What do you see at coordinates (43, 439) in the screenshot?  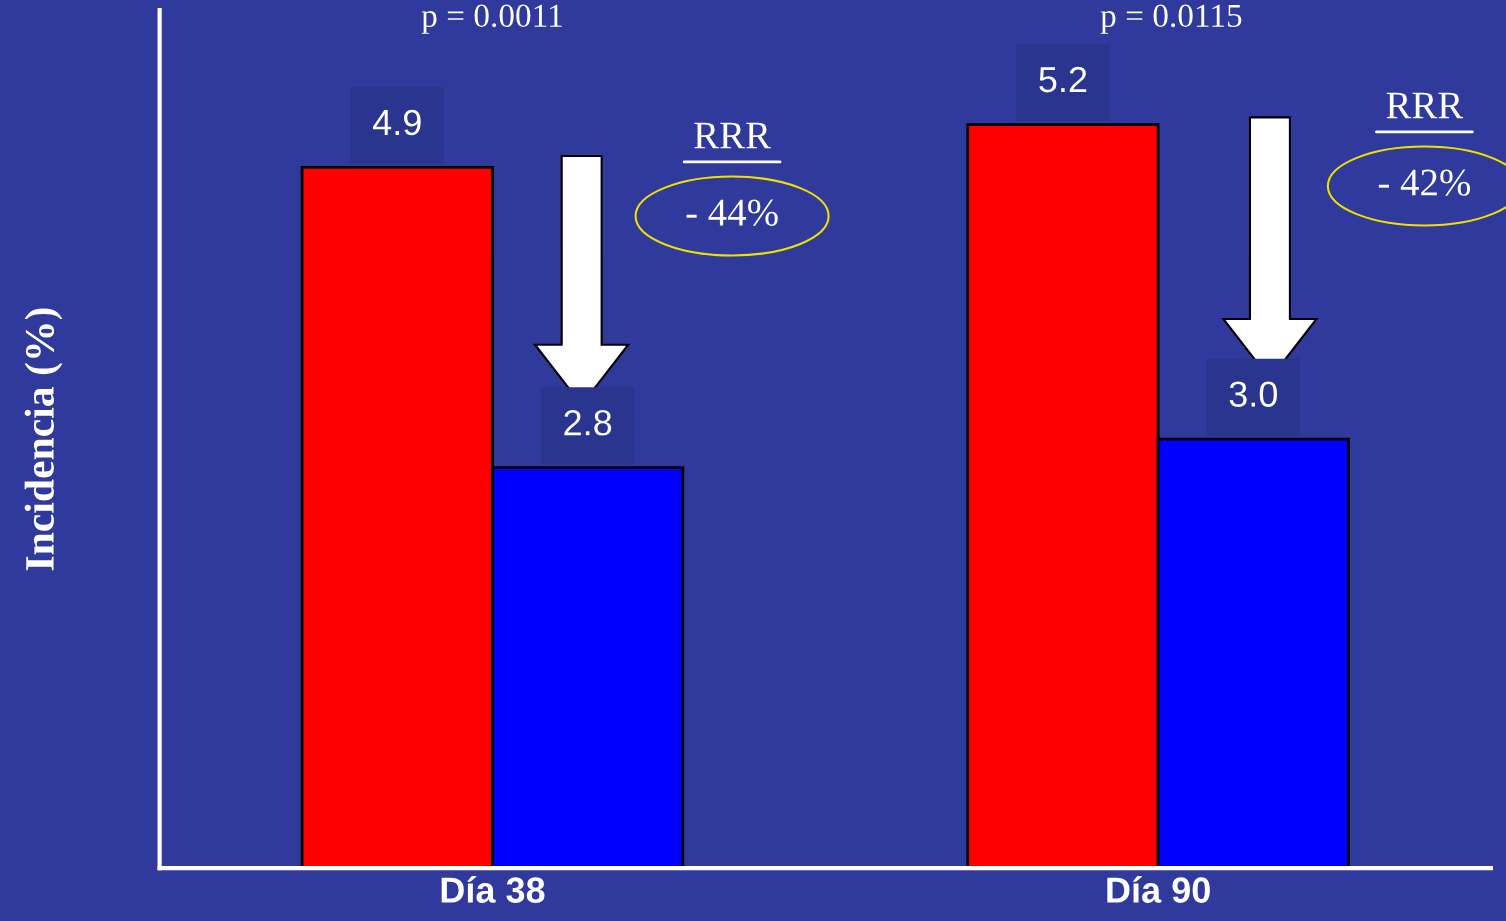 I see `y-axis-title: Incidencia (%)` at bounding box center [43, 439].